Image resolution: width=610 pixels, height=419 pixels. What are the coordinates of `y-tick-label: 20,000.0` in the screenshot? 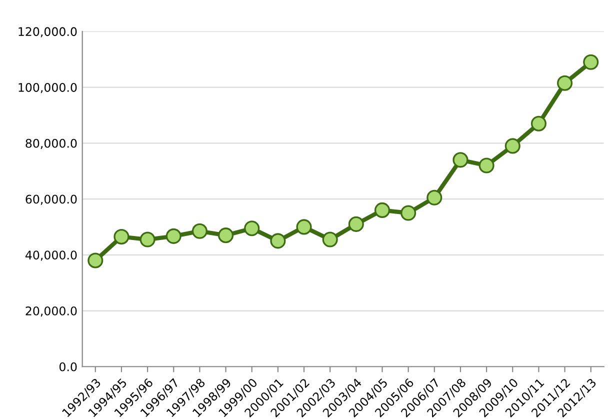 It's located at (51, 311).